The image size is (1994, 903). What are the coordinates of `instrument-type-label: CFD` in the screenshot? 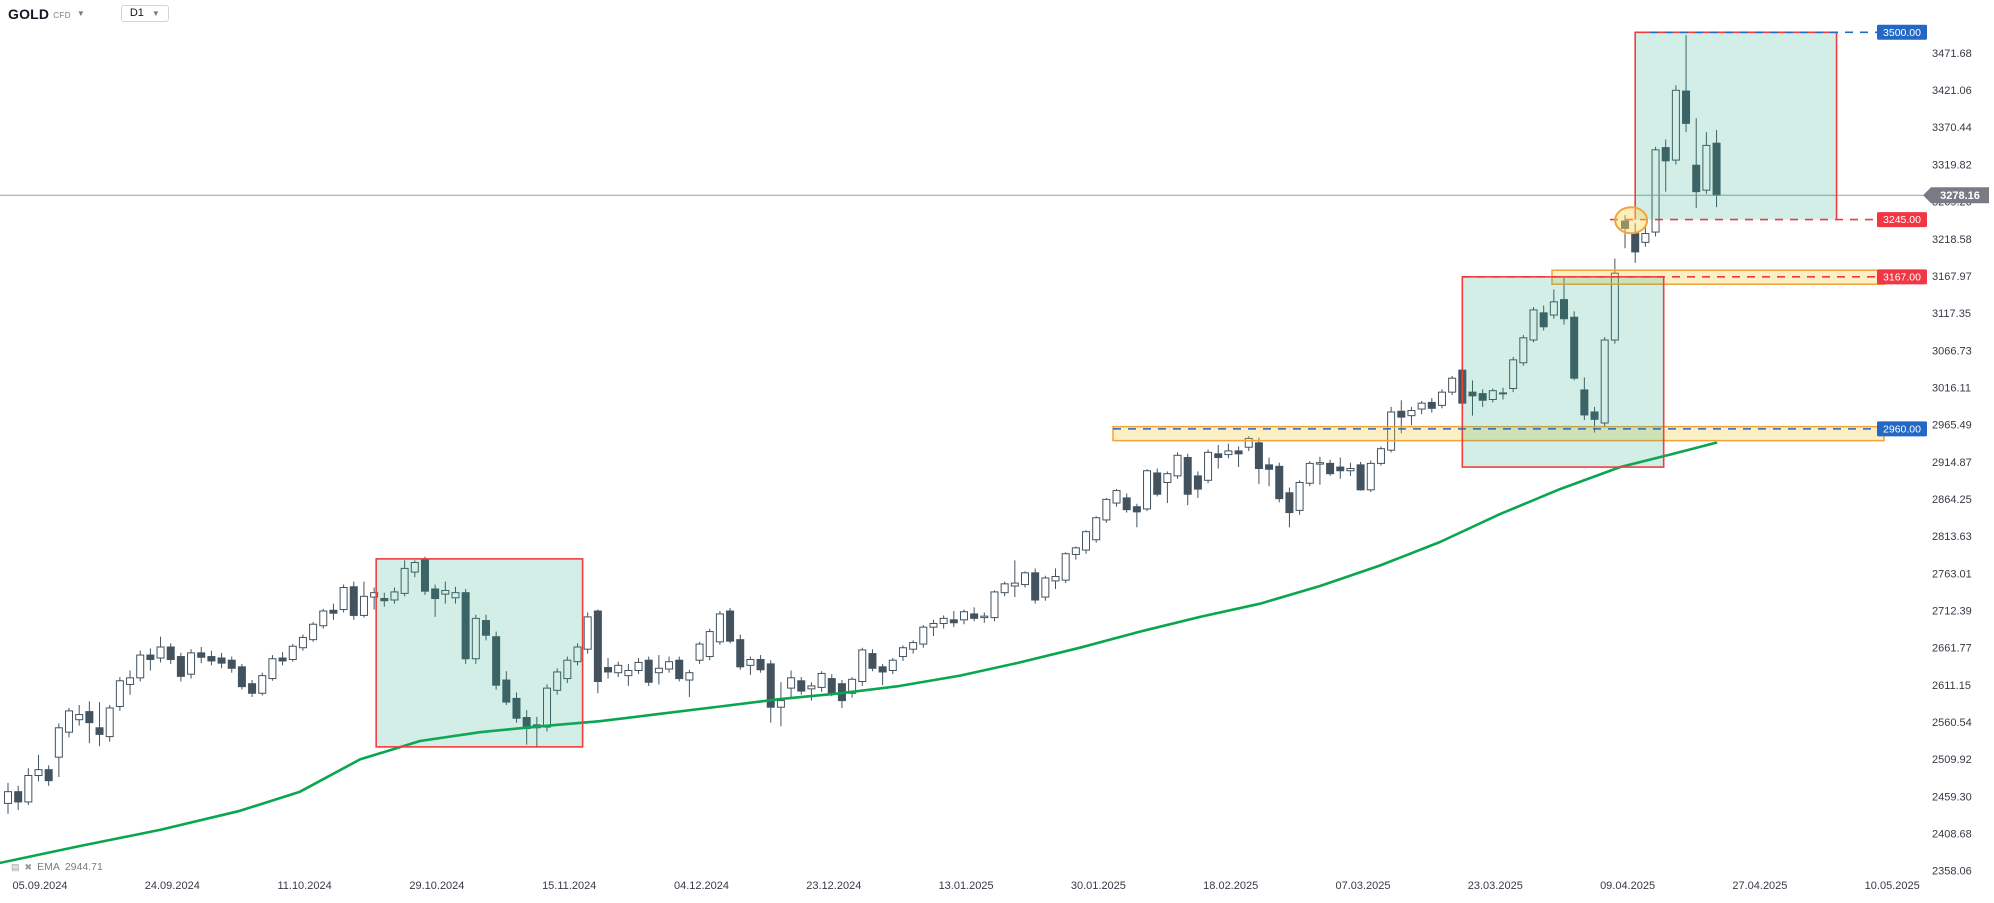 It's located at (62, 15).